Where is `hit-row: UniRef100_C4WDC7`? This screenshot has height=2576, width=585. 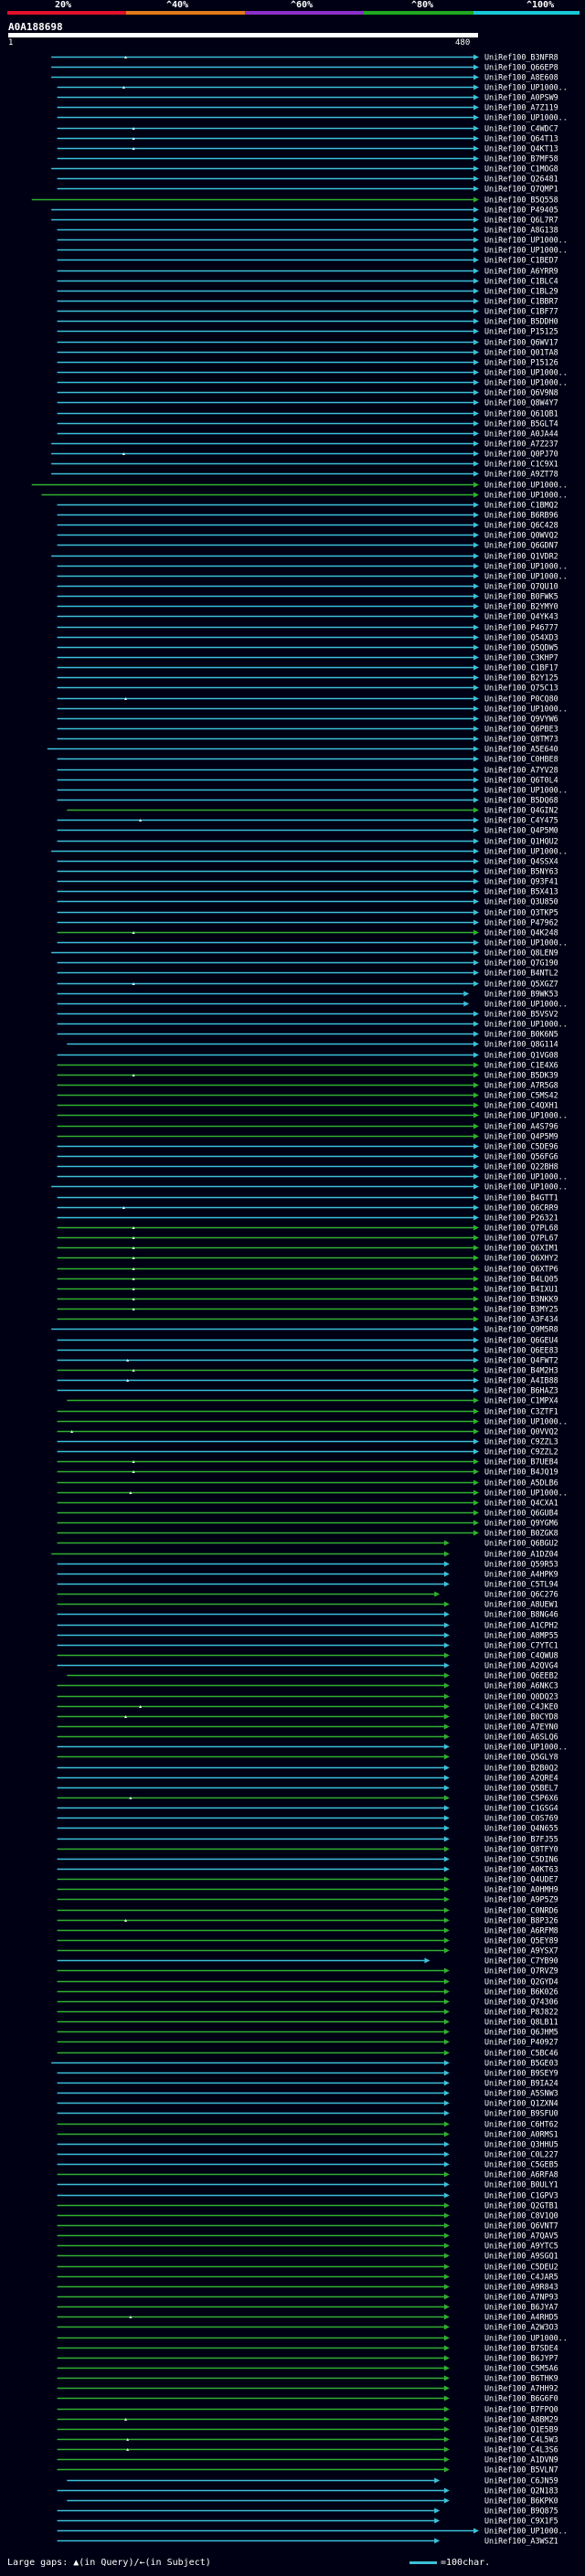
hit-row: UniRef100_C4WDC7 is located at coordinates (308, 128).